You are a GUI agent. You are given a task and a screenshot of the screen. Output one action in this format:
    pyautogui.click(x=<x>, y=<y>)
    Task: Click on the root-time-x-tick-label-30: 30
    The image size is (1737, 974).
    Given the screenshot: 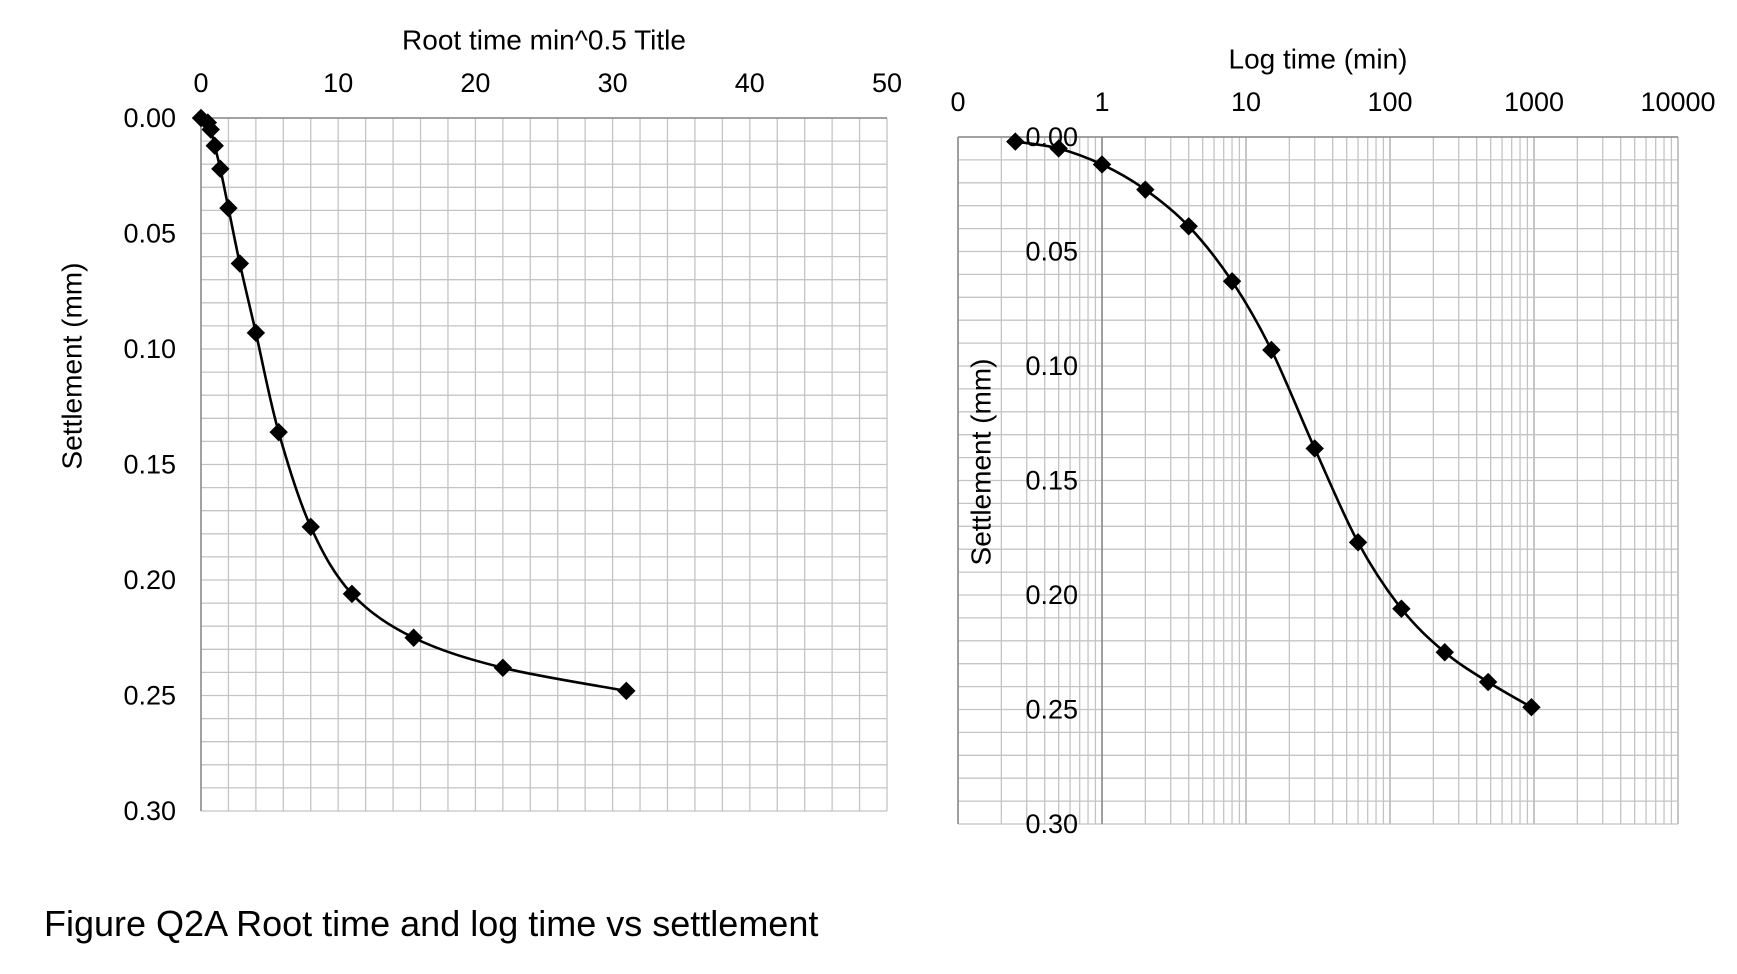 What is the action you would take?
    pyautogui.click(x=613, y=83)
    